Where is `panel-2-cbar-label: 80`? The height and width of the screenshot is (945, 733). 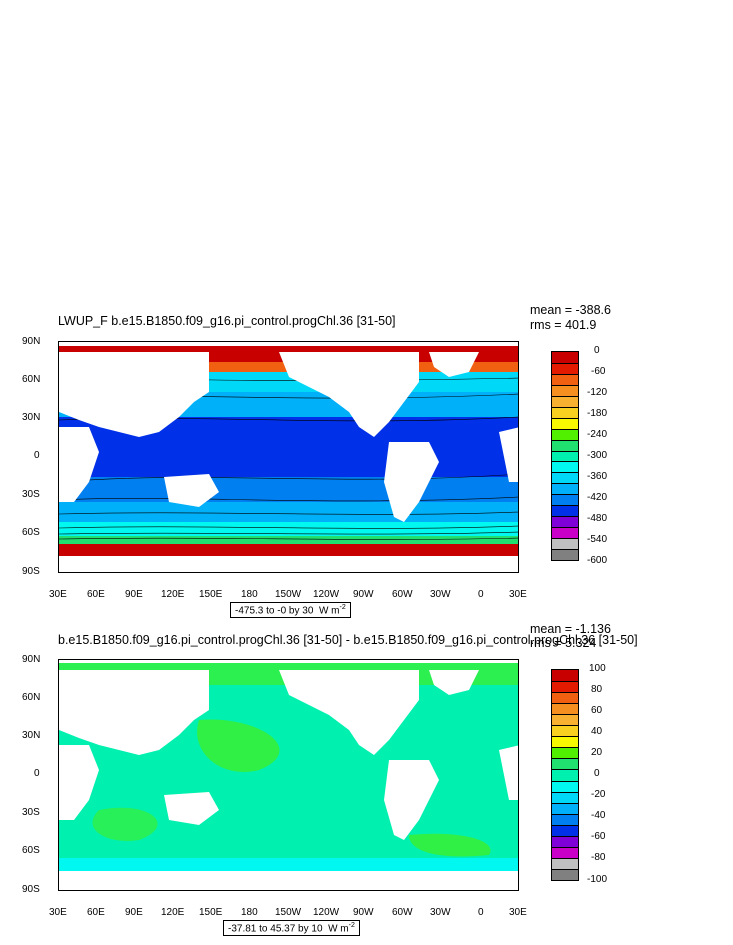
panel-2-cbar-label: 80 is located at coordinates (597, 689).